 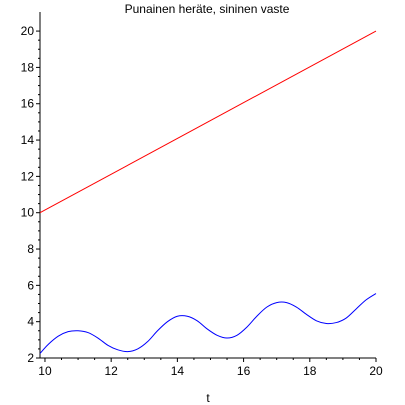 I want to click on series-blue-line, so click(x=208, y=323).